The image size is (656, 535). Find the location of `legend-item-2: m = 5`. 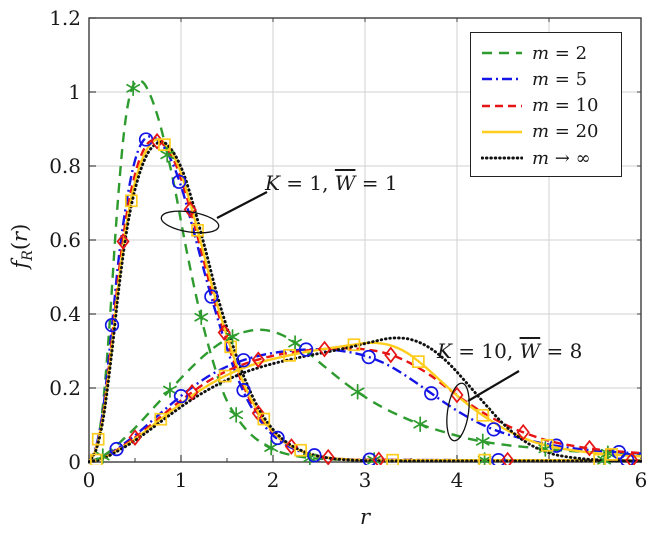

legend-item-2: m = 5 is located at coordinates (547, 79).